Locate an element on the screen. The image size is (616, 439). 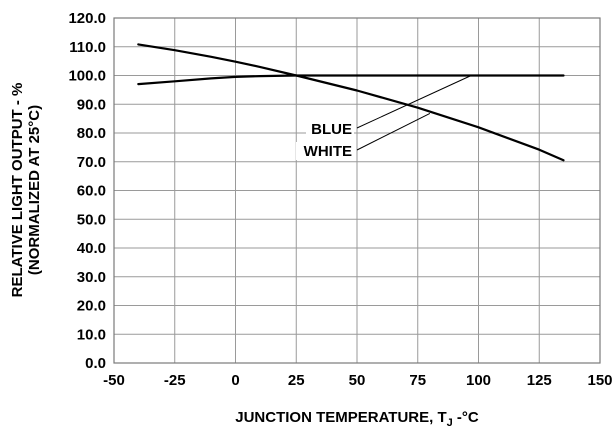
x-tick-labels: -50 -25 0 25 50 75 100 125 150 is located at coordinates (357, 380).